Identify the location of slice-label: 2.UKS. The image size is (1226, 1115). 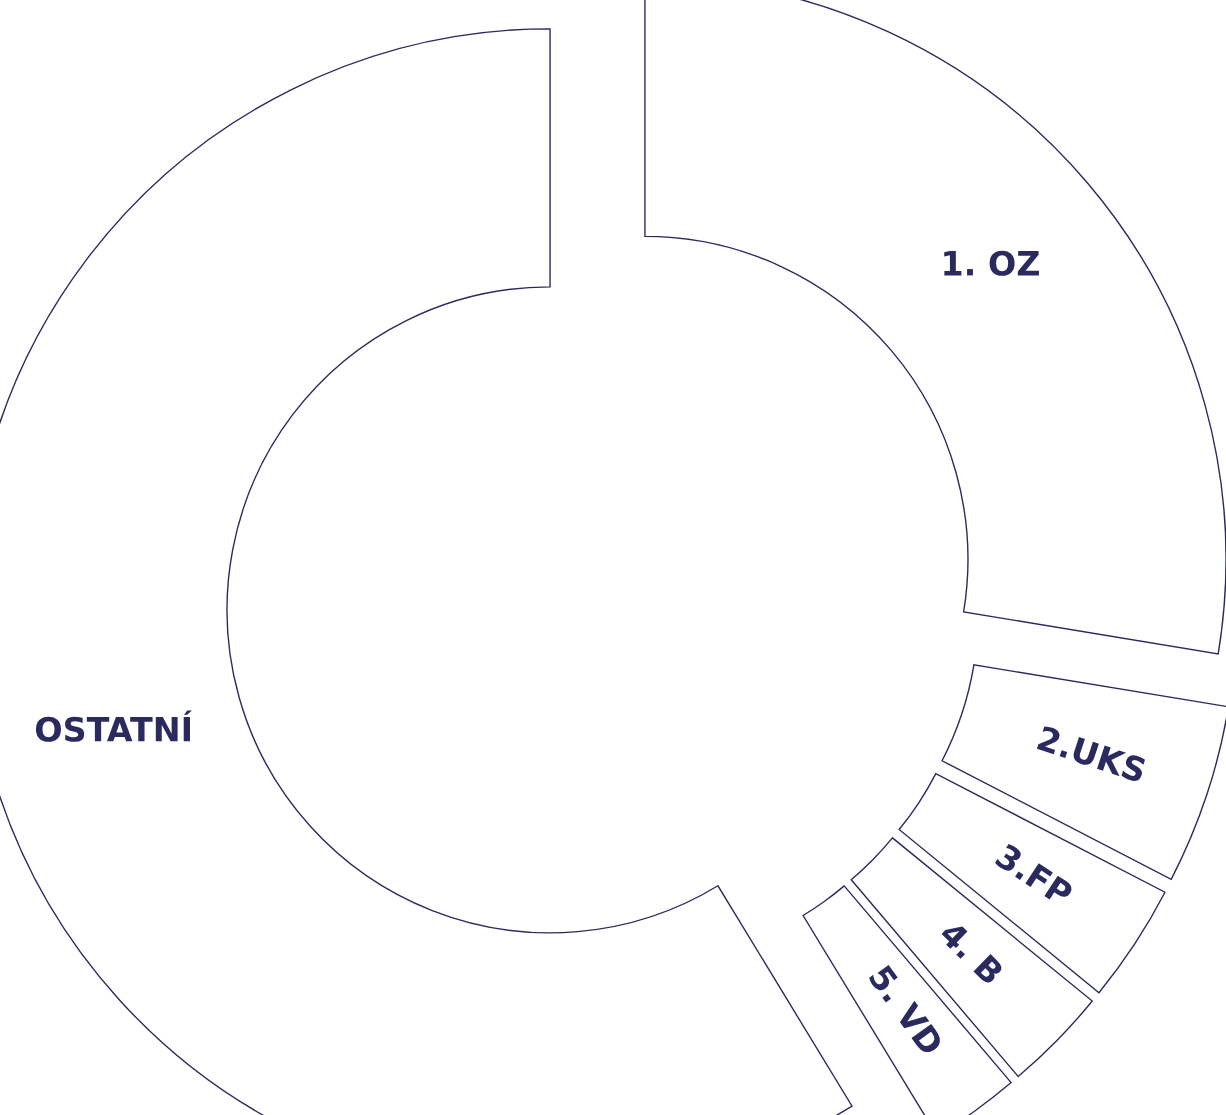
(1091, 754).